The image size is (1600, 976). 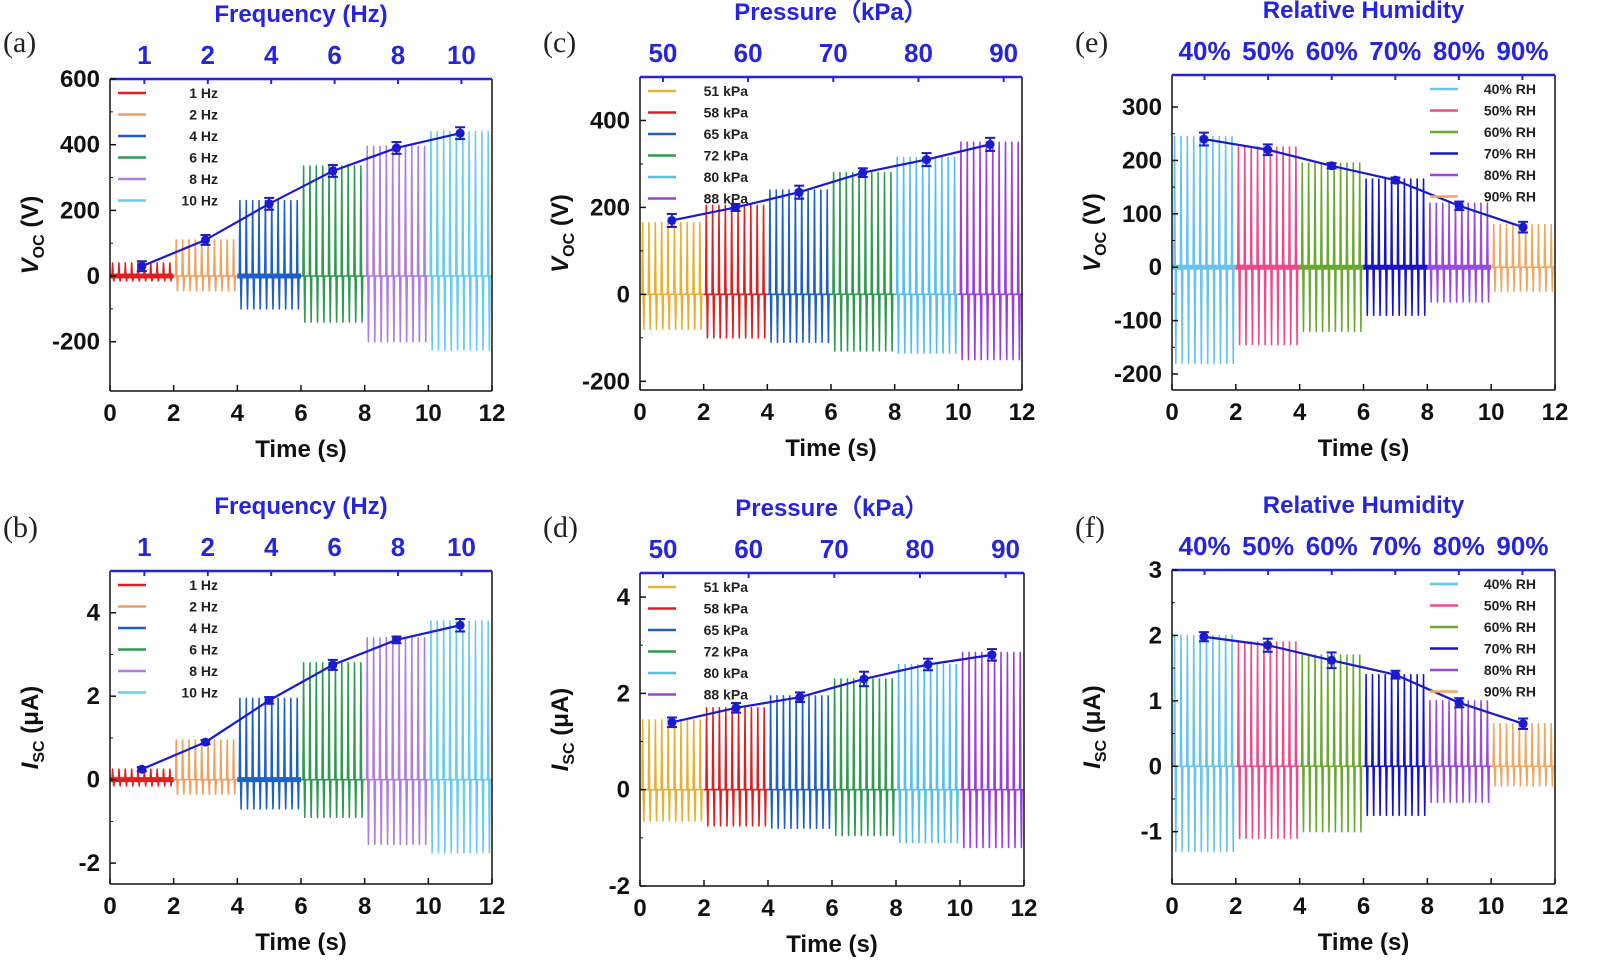 I want to click on legend-label: 88 kPa, so click(x=726, y=695).